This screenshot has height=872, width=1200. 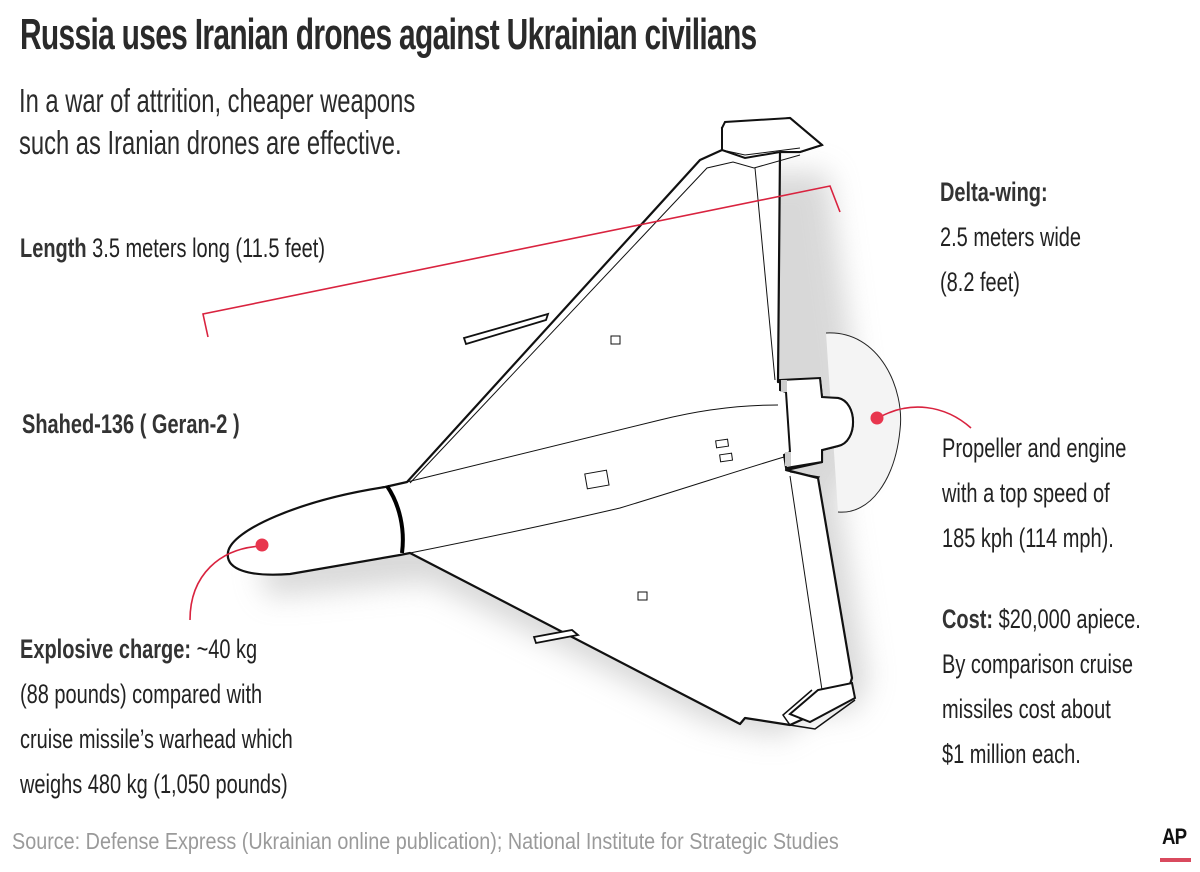 What do you see at coordinates (173, 248) in the screenshot?
I see `length-label: Length 3.5 meters long (11.5 feet)` at bounding box center [173, 248].